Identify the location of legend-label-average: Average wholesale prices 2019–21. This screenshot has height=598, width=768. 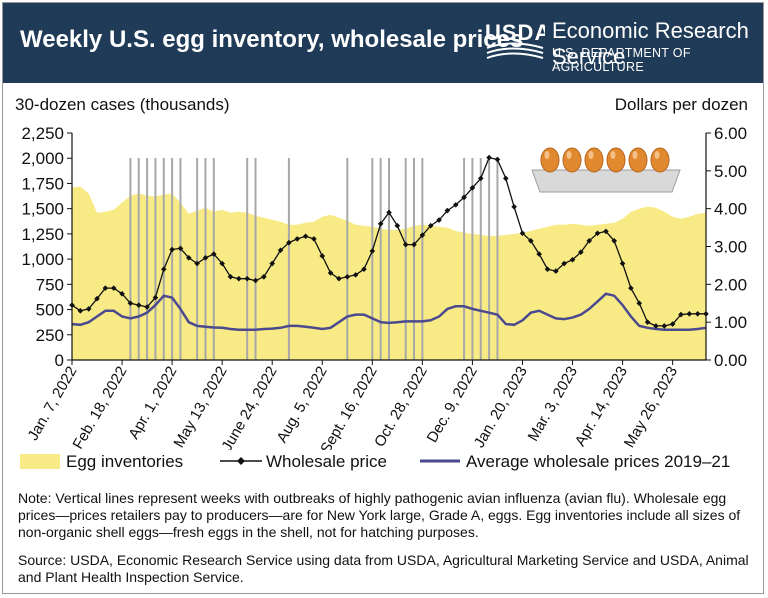
(598, 461).